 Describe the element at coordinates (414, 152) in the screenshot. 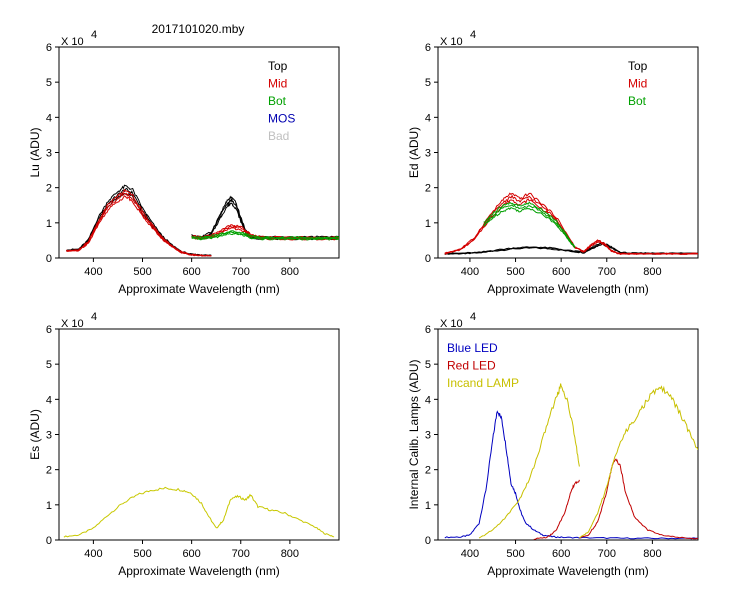

I see `y-axis-label: Ed (ADU)` at that location.